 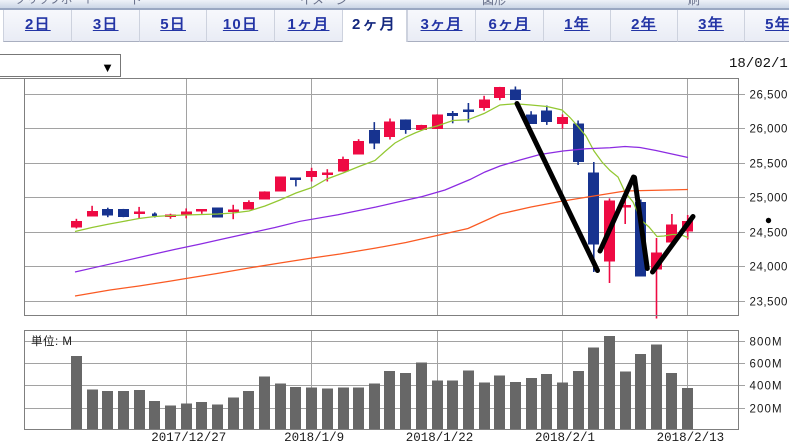 What do you see at coordinates (766, 387) in the screenshot?
I see `svg-text: 400M` at bounding box center [766, 387].